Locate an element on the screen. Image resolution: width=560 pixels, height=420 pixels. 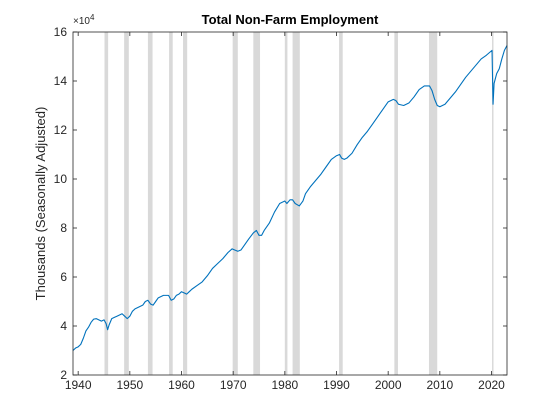
y-tick-label: 2 is located at coordinates (63, 375).